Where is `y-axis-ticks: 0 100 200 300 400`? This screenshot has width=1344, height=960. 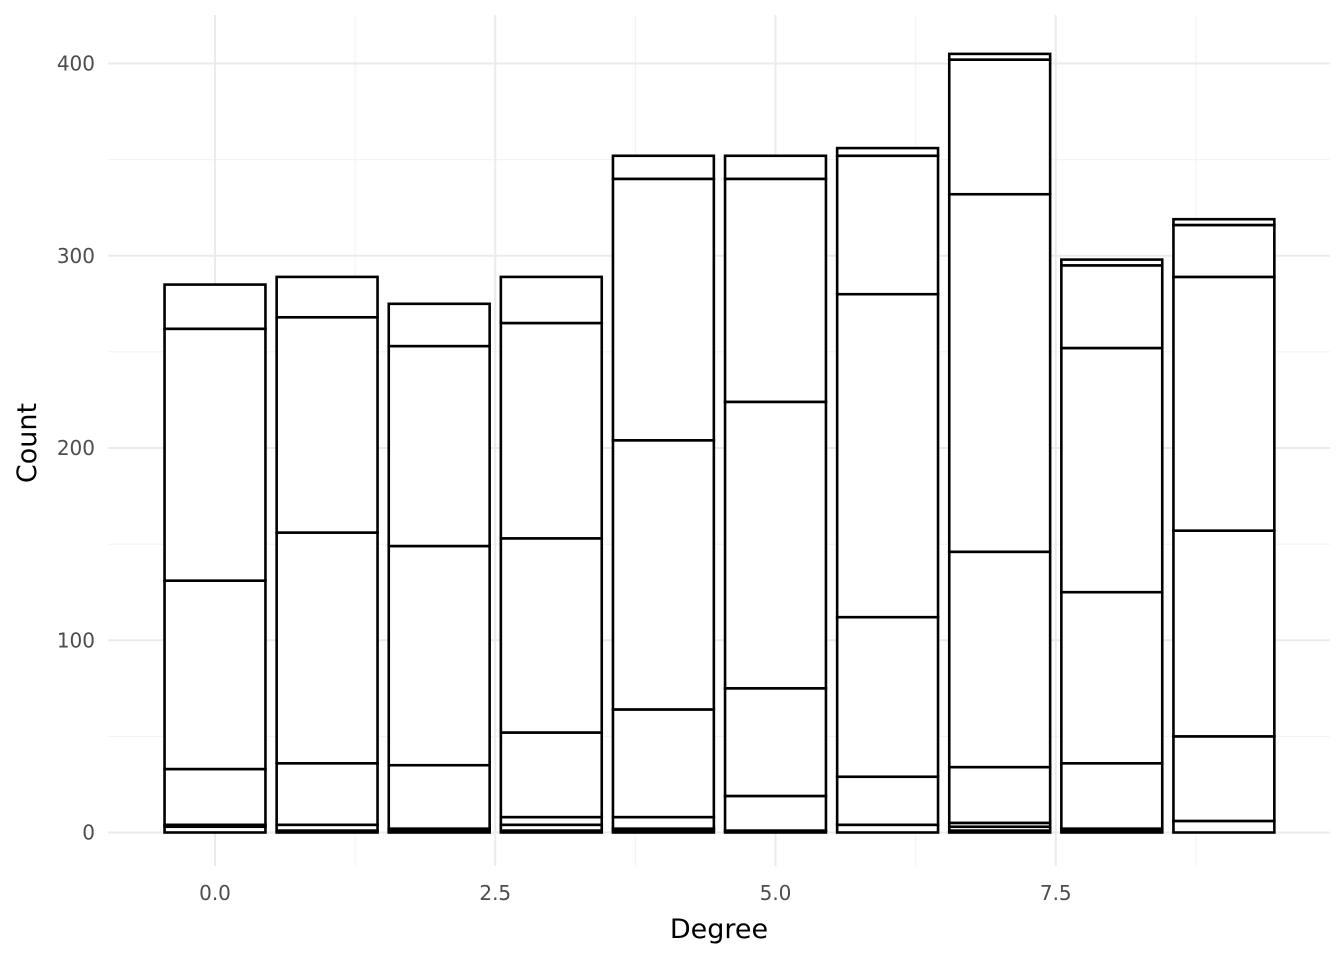 y-axis-ticks: 0 100 200 300 400 is located at coordinates (76, 448).